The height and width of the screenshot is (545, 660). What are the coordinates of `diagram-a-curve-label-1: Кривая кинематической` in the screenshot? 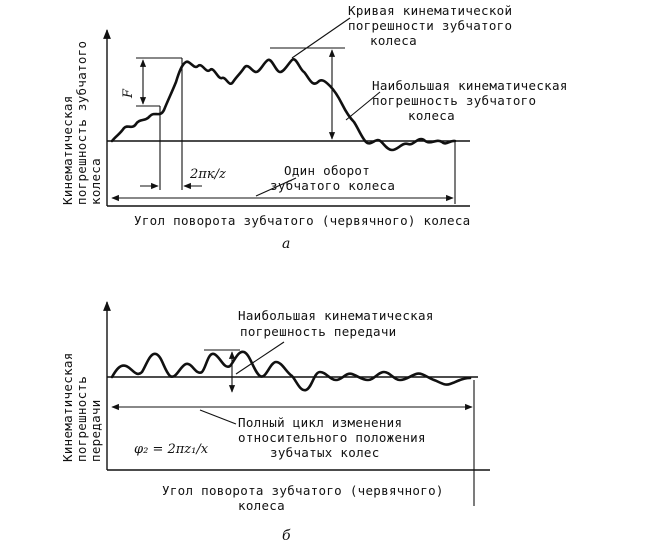 It's located at (430, 10).